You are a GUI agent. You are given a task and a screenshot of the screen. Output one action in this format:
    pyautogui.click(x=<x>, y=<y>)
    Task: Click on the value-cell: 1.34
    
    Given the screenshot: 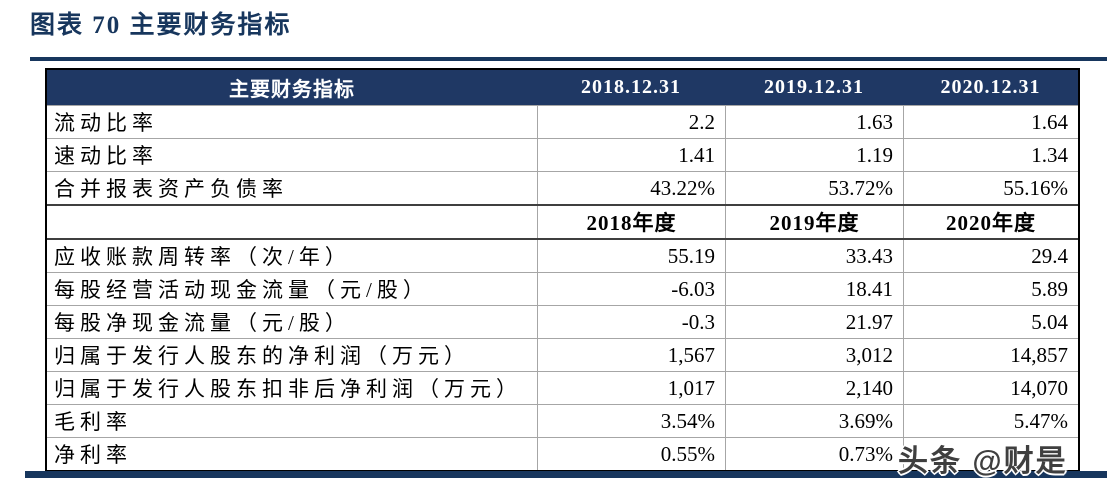 What is the action you would take?
    pyautogui.click(x=990, y=155)
    